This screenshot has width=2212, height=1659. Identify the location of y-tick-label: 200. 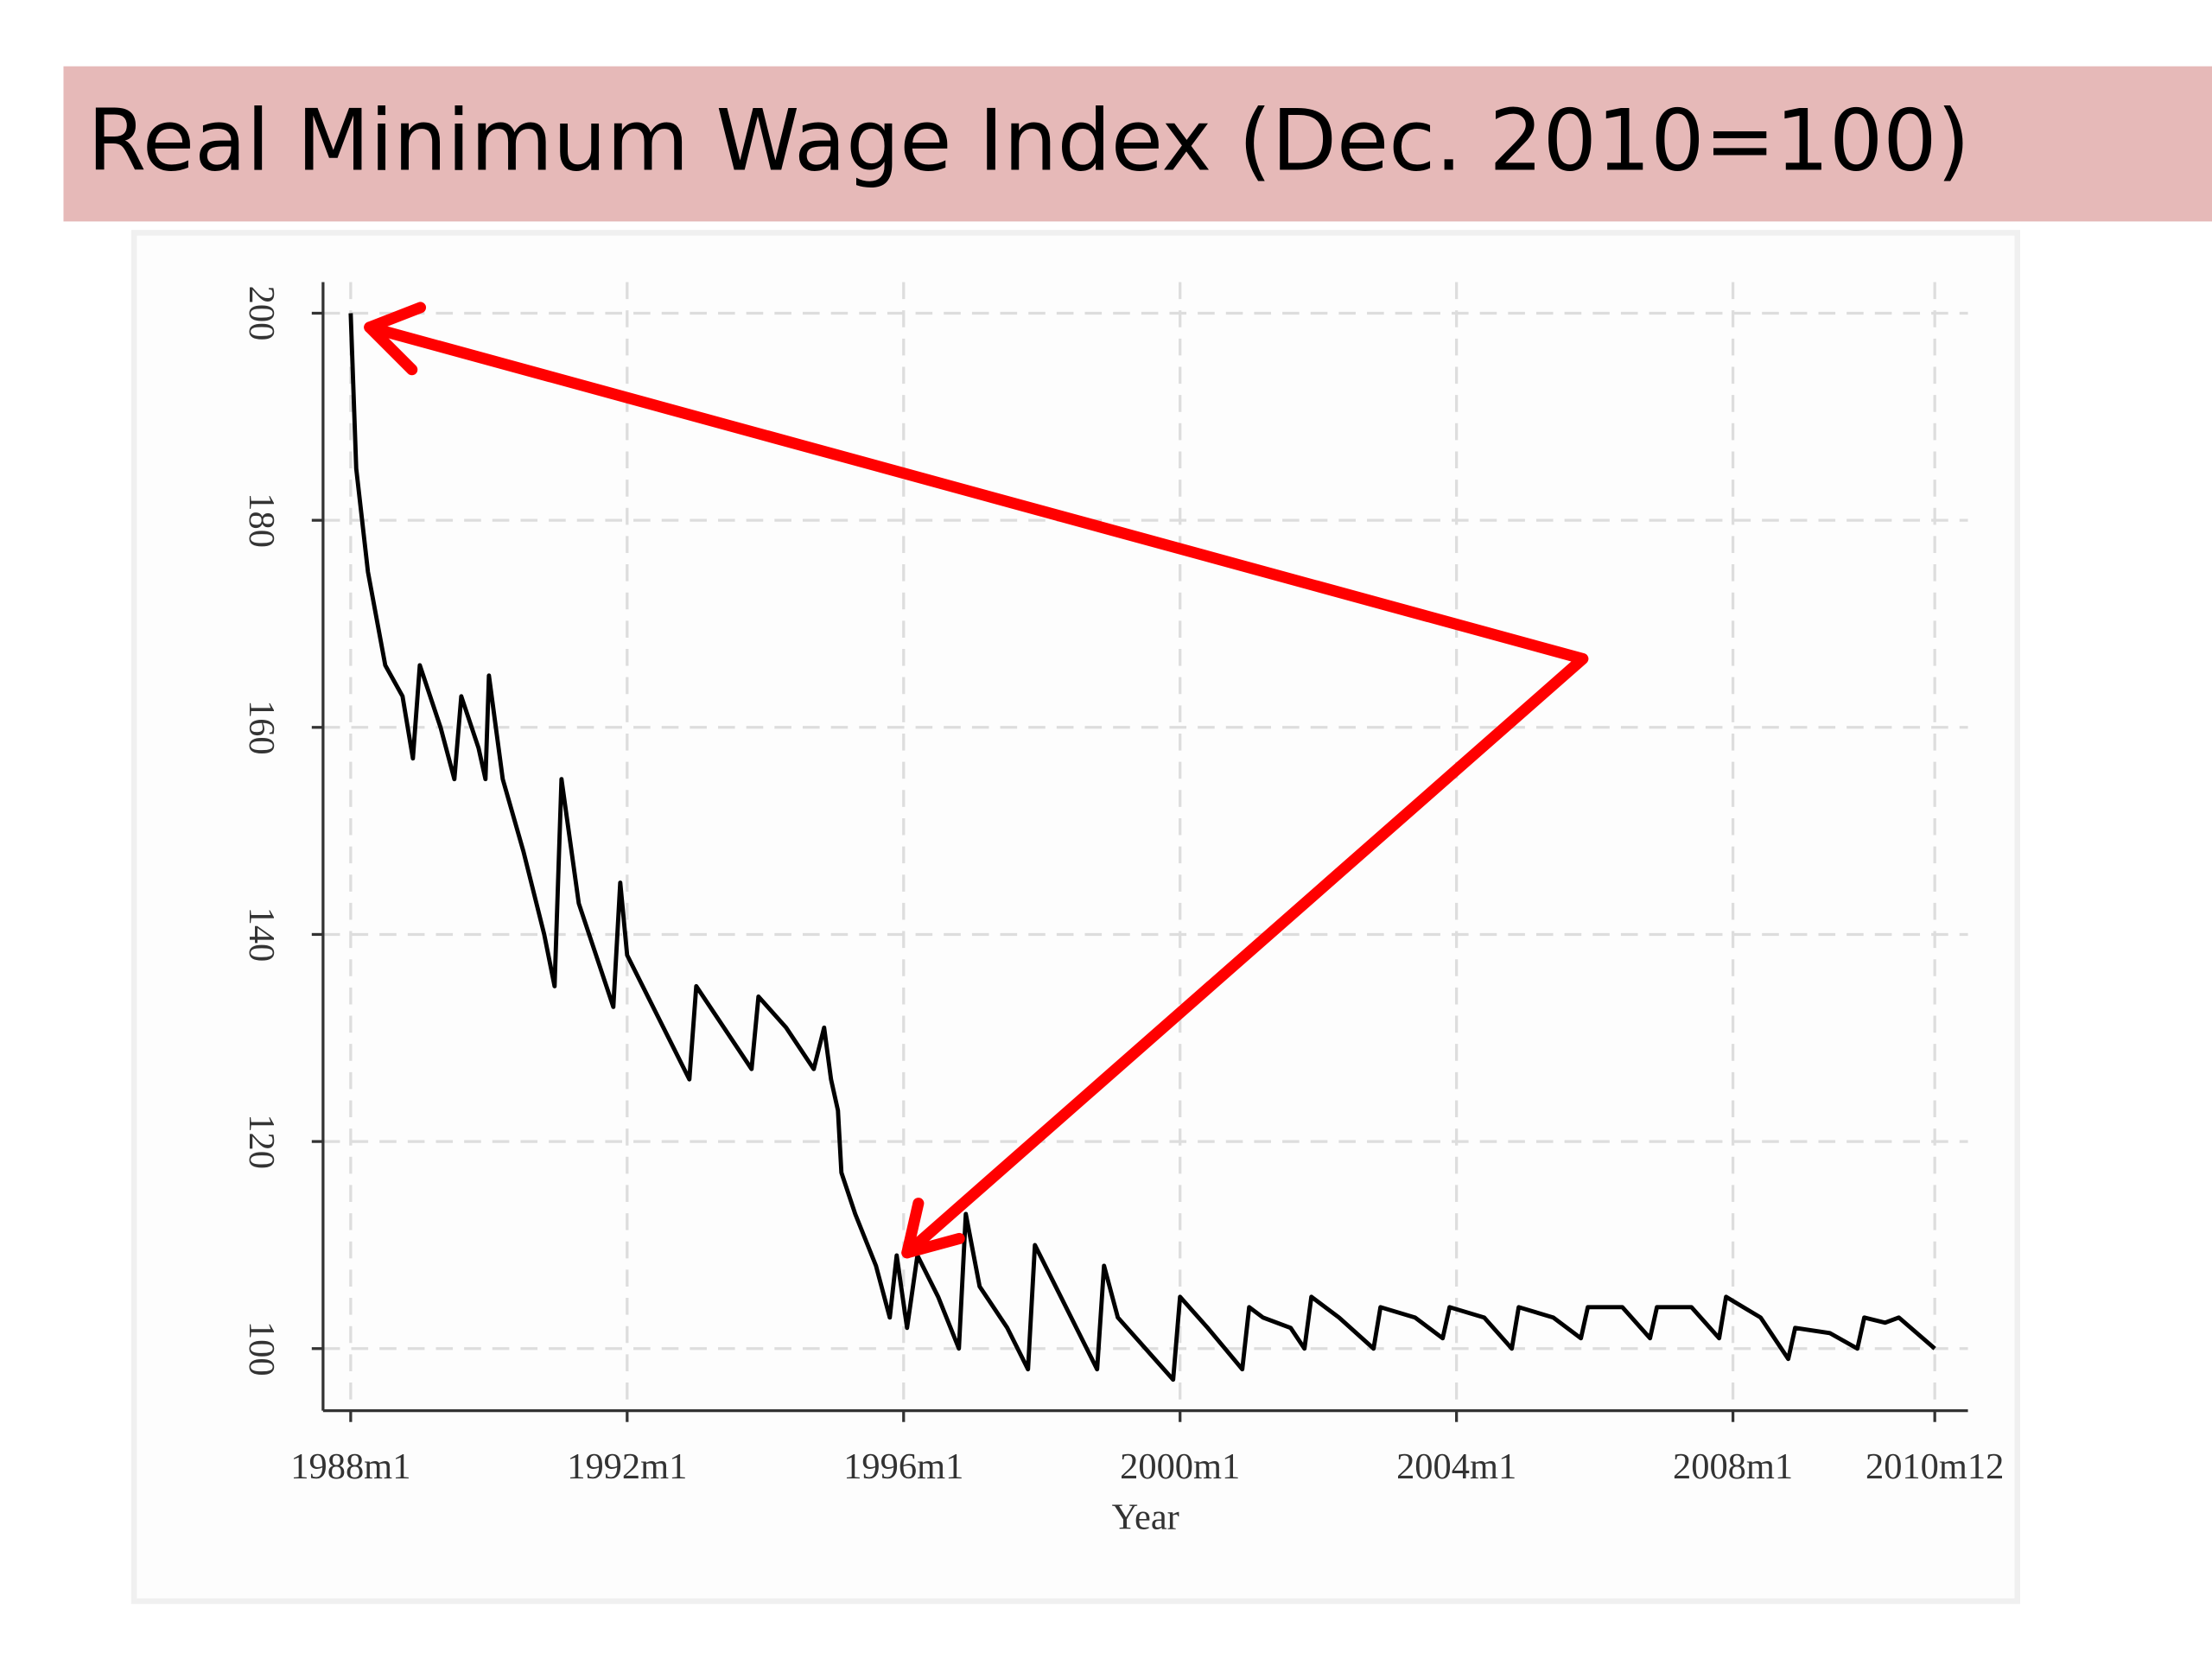
(261, 313).